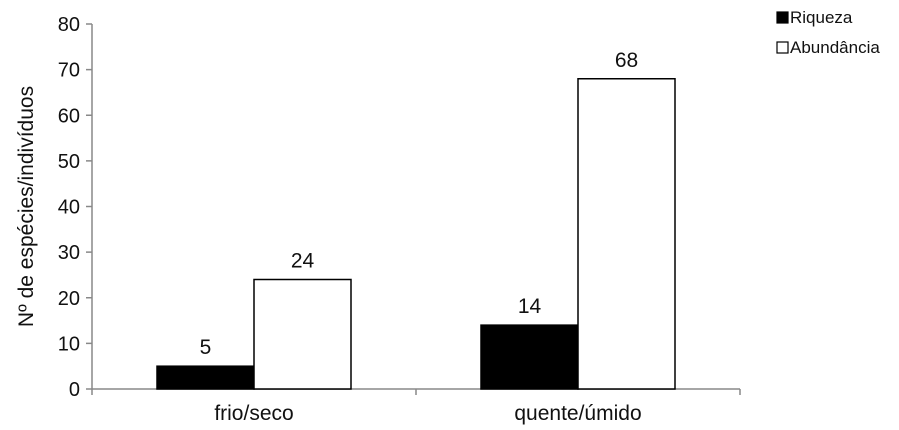 Image resolution: width=899 pixels, height=430 pixels. Describe the element at coordinates (303, 261) in the screenshot. I see `data-label: 24` at that location.